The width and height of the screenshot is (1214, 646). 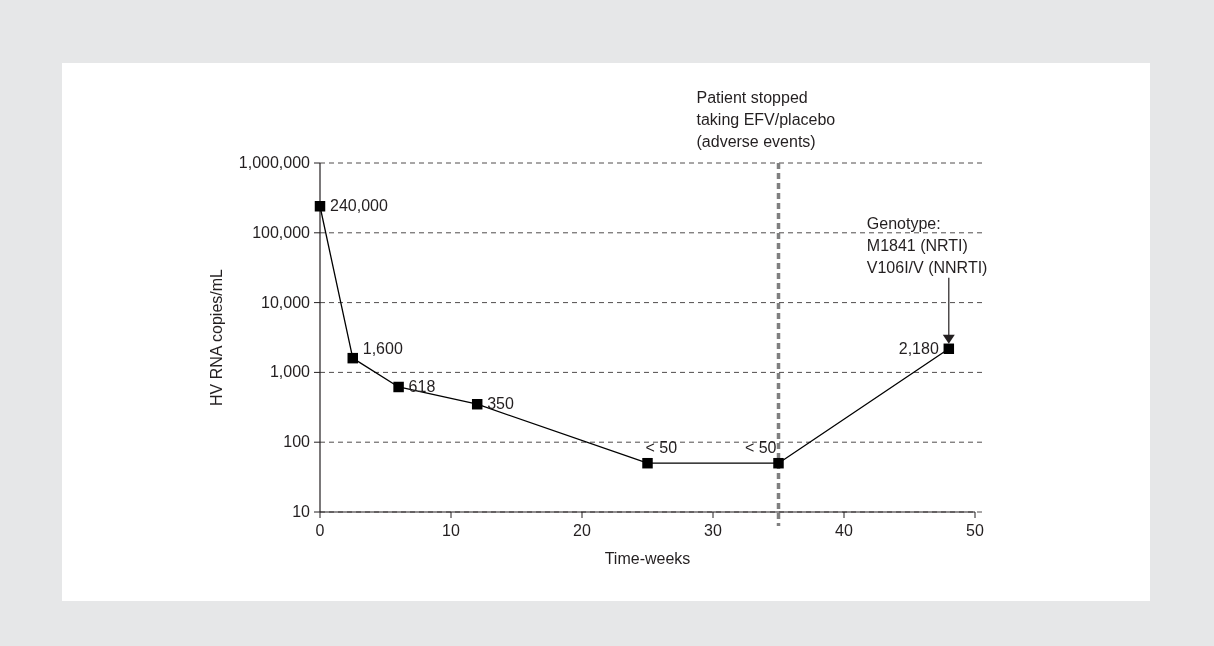 What do you see at coordinates (582, 530) in the screenshot?
I see `x-tick-label: 20` at bounding box center [582, 530].